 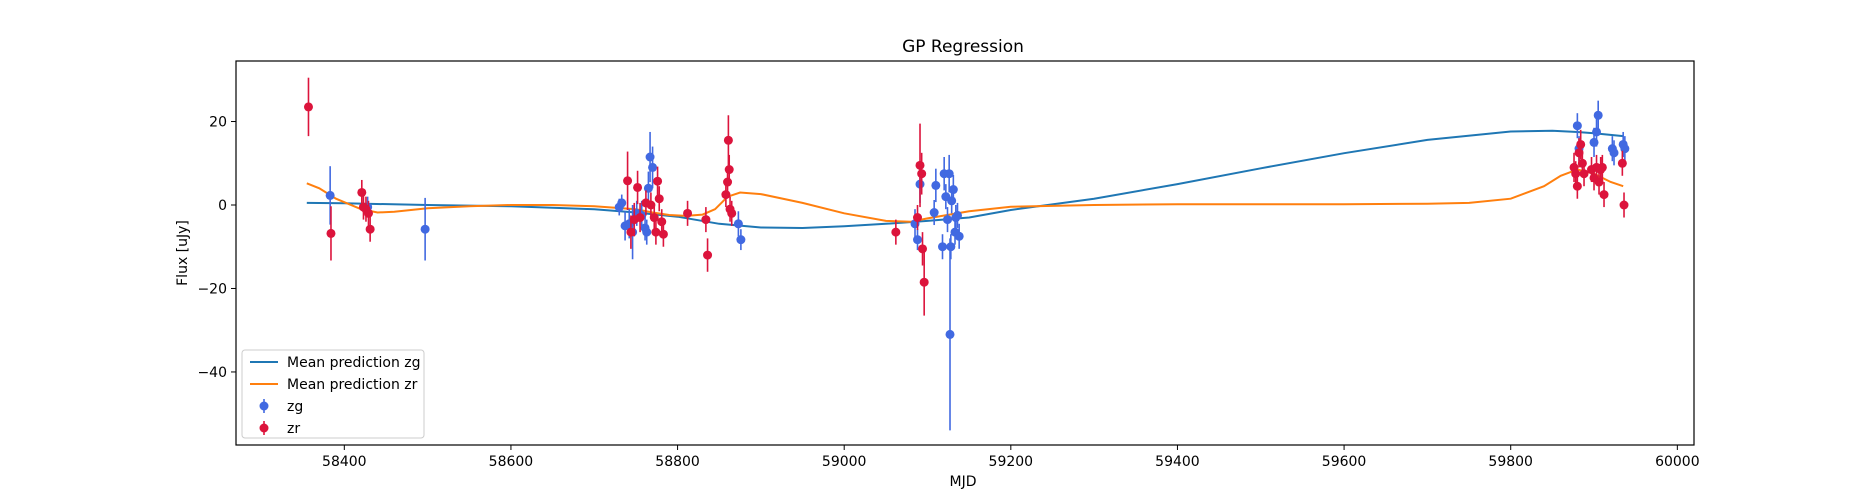 What do you see at coordinates (222, 206) in the screenshot?
I see `y-tick-label: 0` at bounding box center [222, 206].